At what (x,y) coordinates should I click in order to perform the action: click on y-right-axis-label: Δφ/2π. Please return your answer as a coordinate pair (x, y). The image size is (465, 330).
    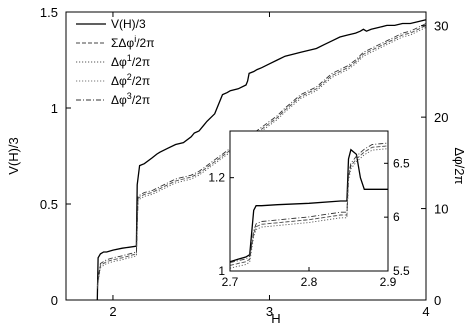
    Looking at the image, I should click on (458, 166).